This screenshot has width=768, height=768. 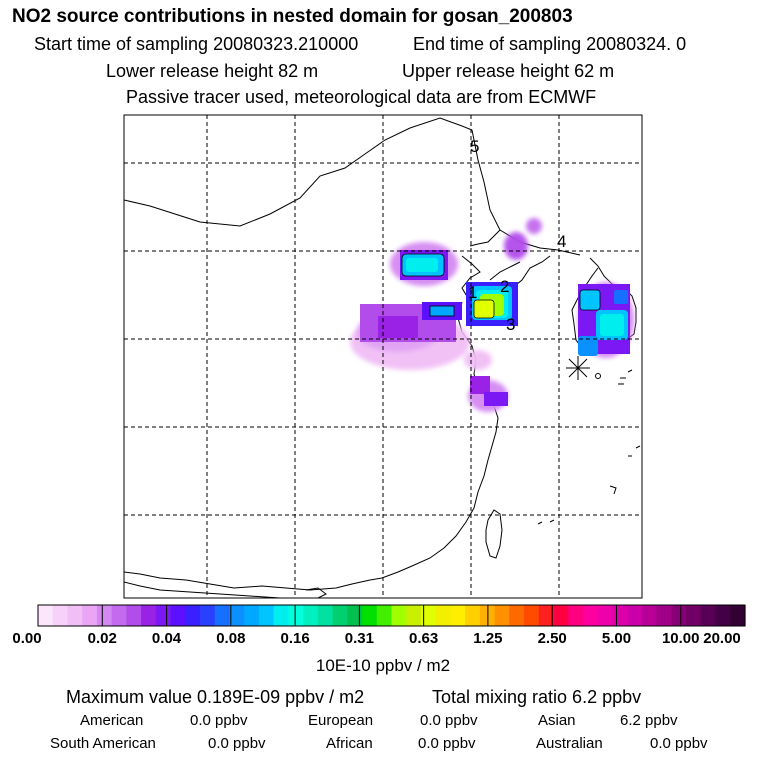 What do you see at coordinates (569, 743) in the screenshot?
I see `australian-label: Australian` at bounding box center [569, 743].